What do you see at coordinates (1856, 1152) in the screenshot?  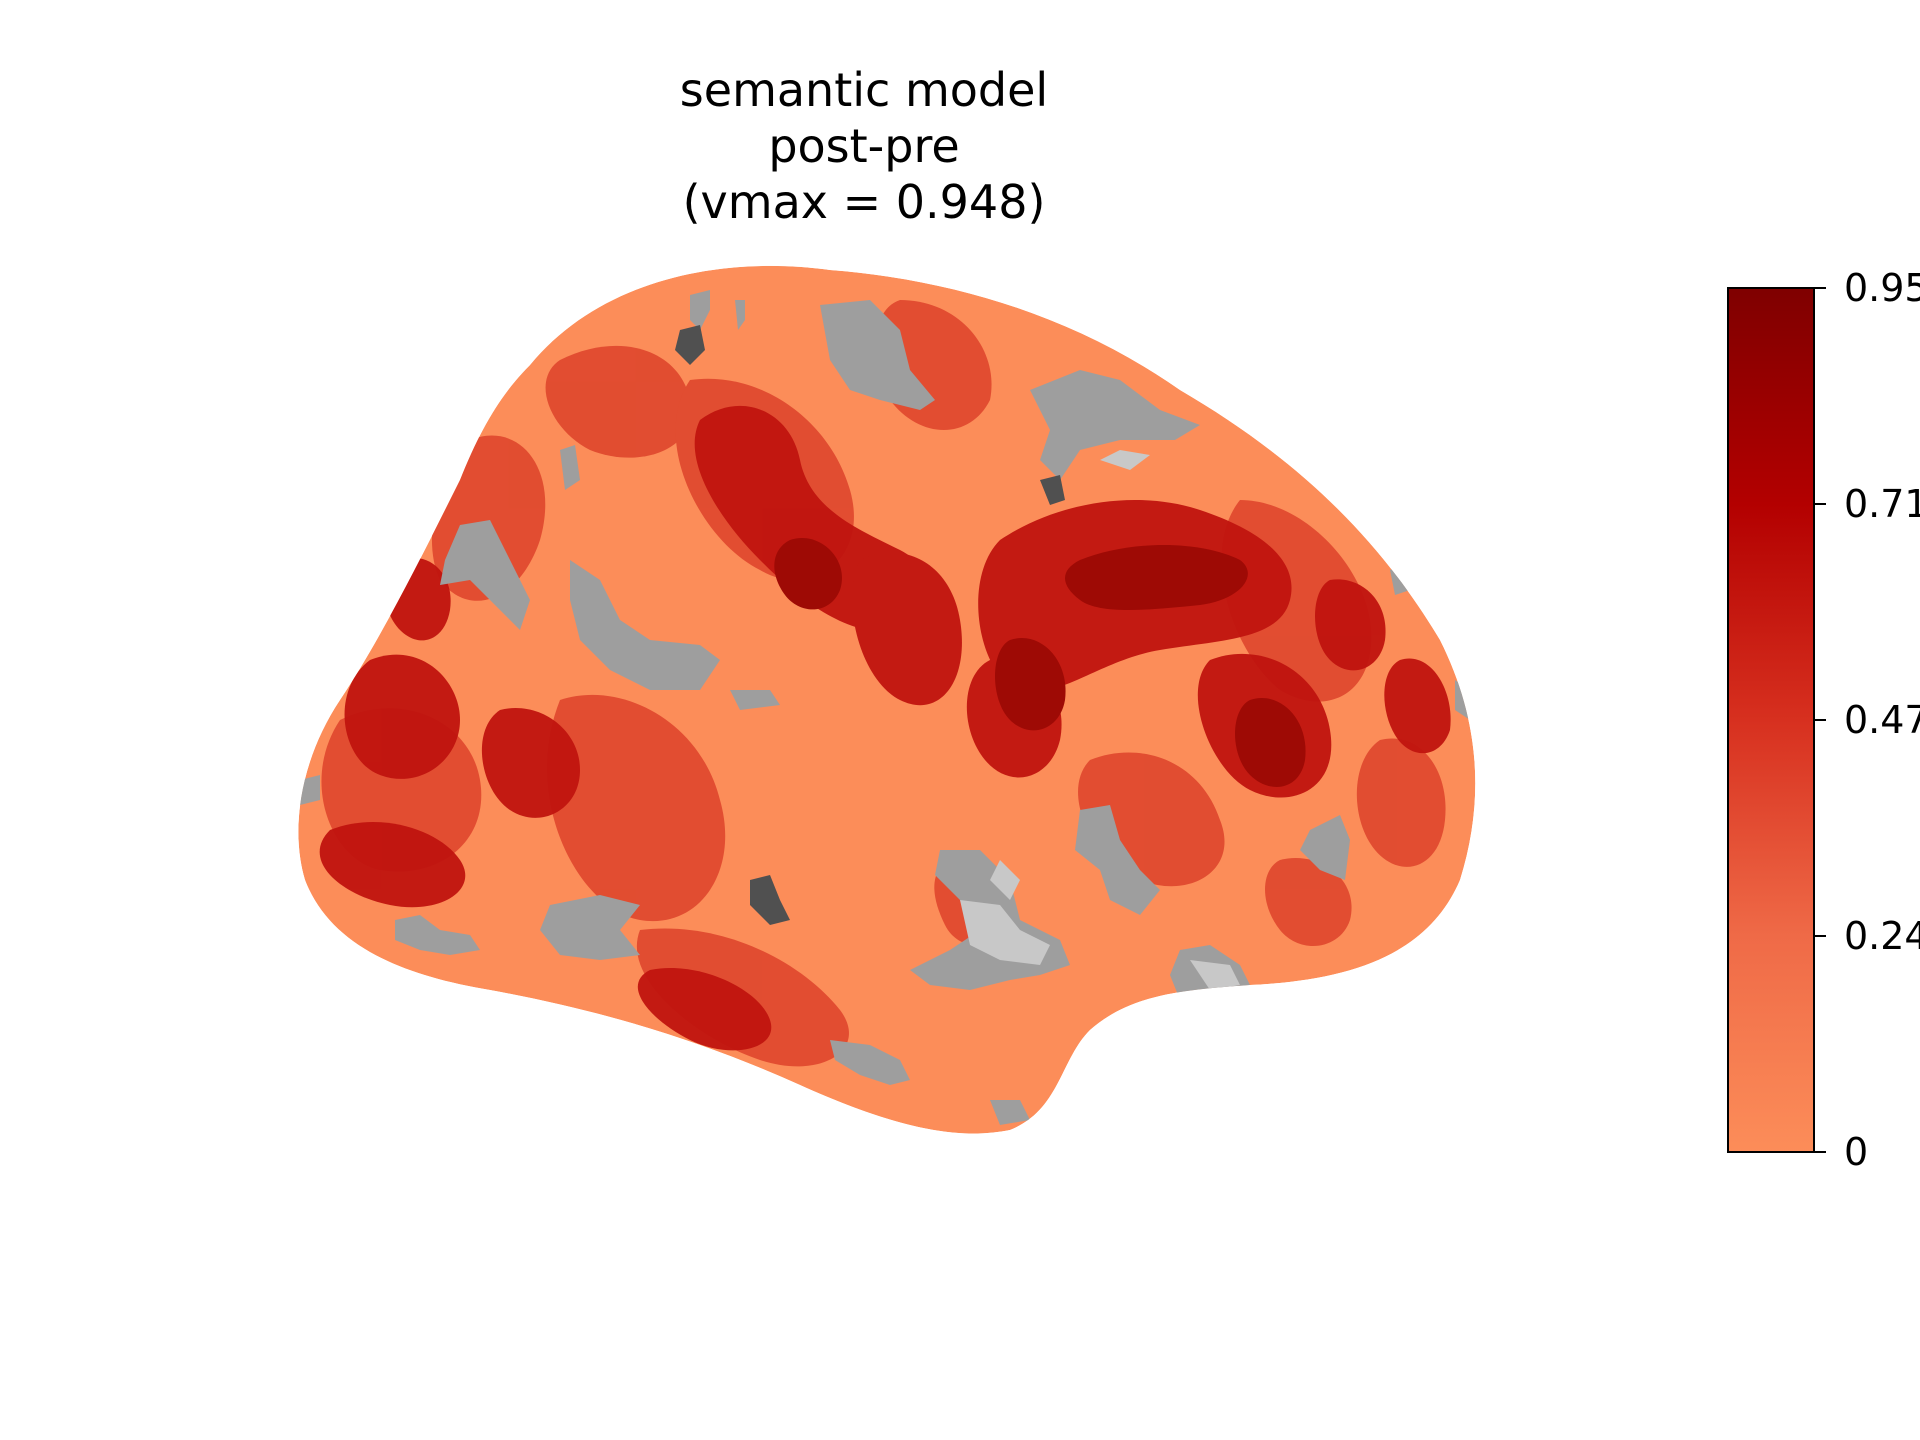 I see `colorbar-tick-label-0: 0` at bounding box center [1856, 1152].